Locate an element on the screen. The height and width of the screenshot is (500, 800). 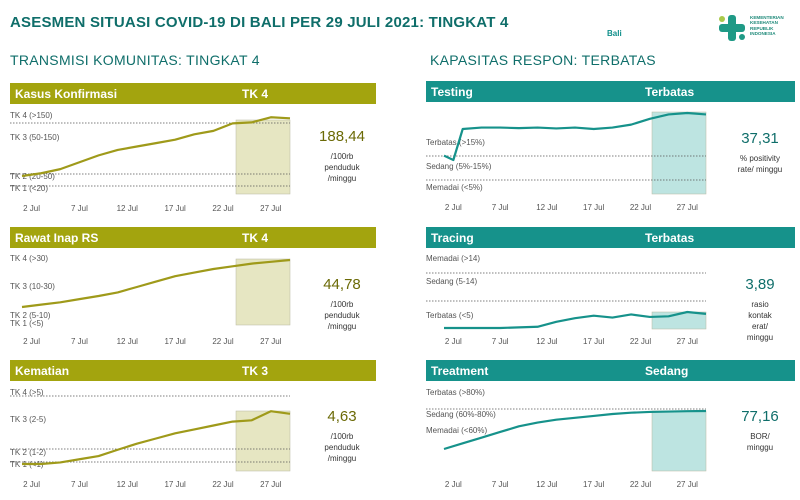
y-level-label: Sedang (60%-80%) is located at coordinates (461, 414).